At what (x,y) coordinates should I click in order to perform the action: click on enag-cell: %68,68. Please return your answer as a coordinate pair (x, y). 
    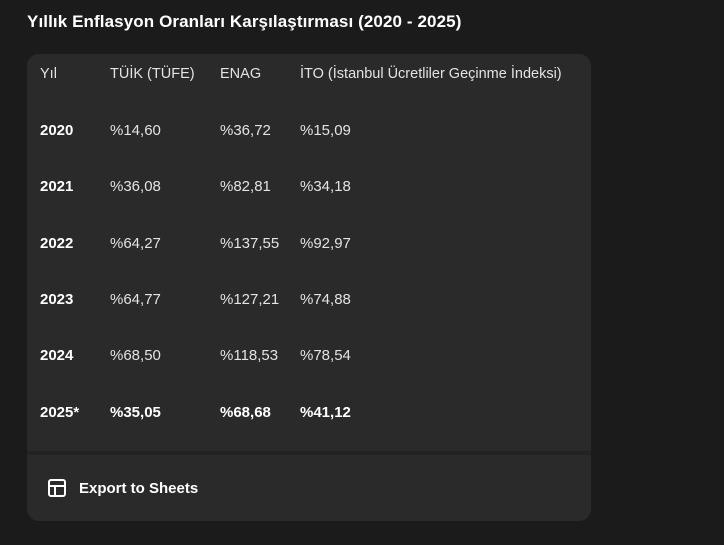
    Looking at the image, I should click on (245, 412).